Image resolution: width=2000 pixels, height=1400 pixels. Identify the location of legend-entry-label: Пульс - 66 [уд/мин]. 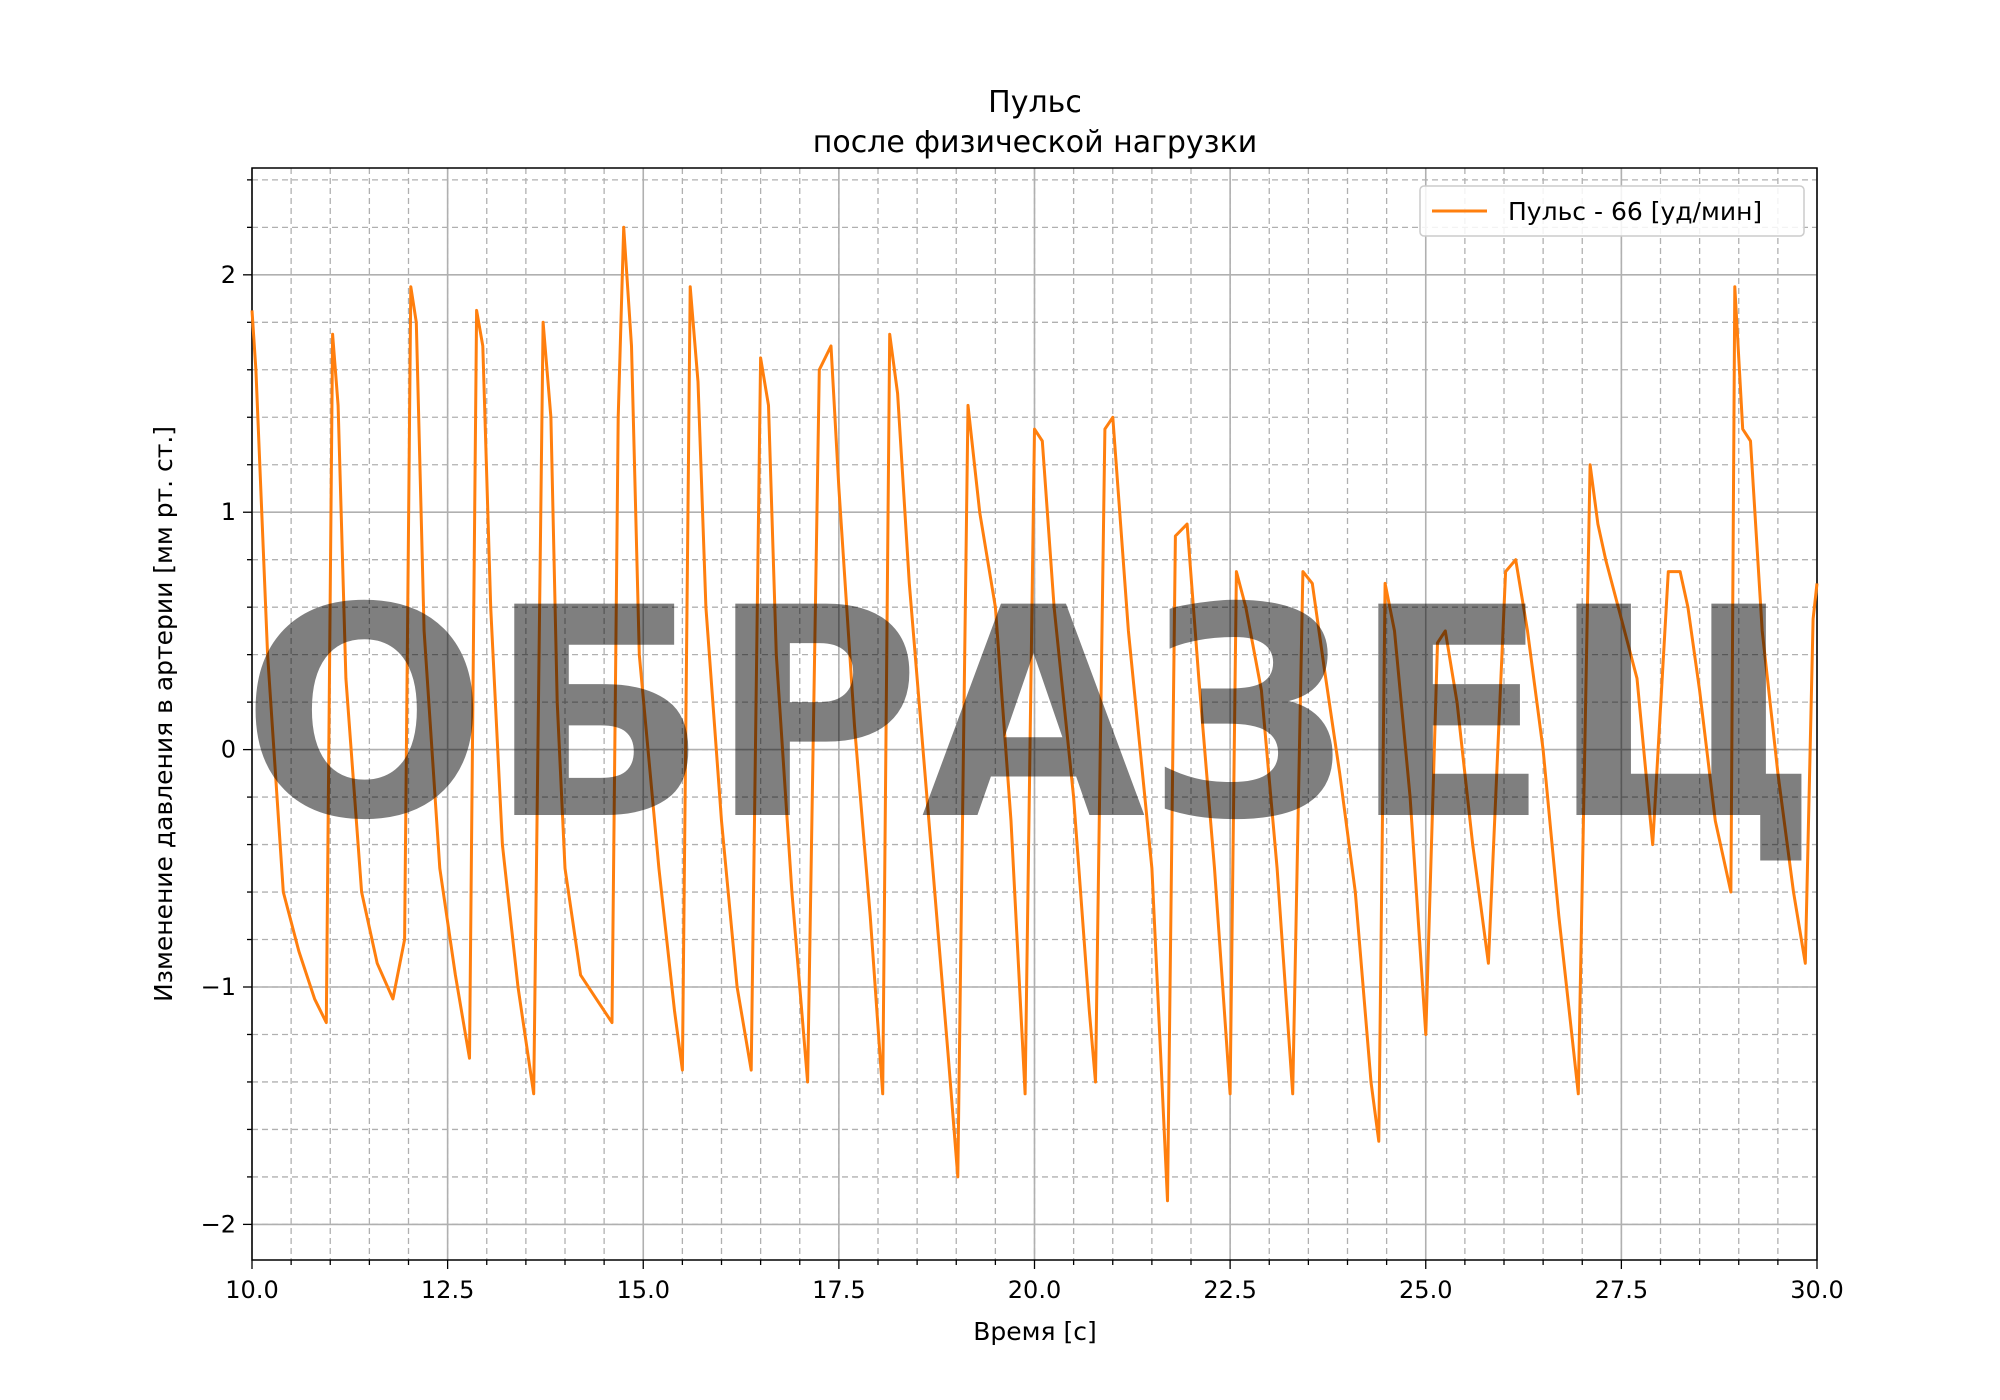
(1635, 211).